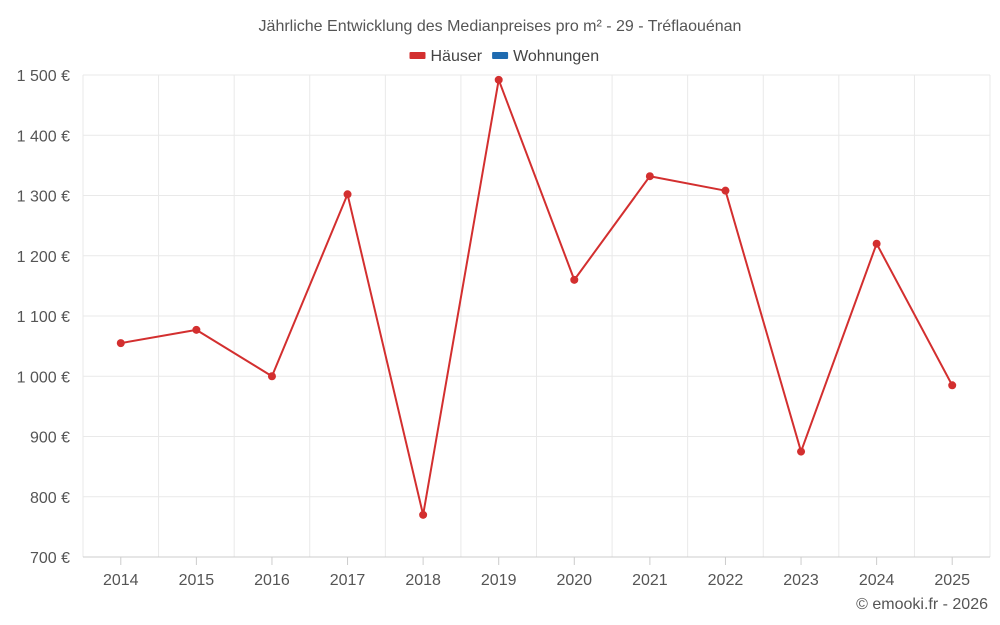 Image resolution: width=1000 pixels, height=625 pixels. What do you see at coordinates (423, 580) in the screenshot?
I see `x-tick-label: 2018` at bounding box center [423, 580].